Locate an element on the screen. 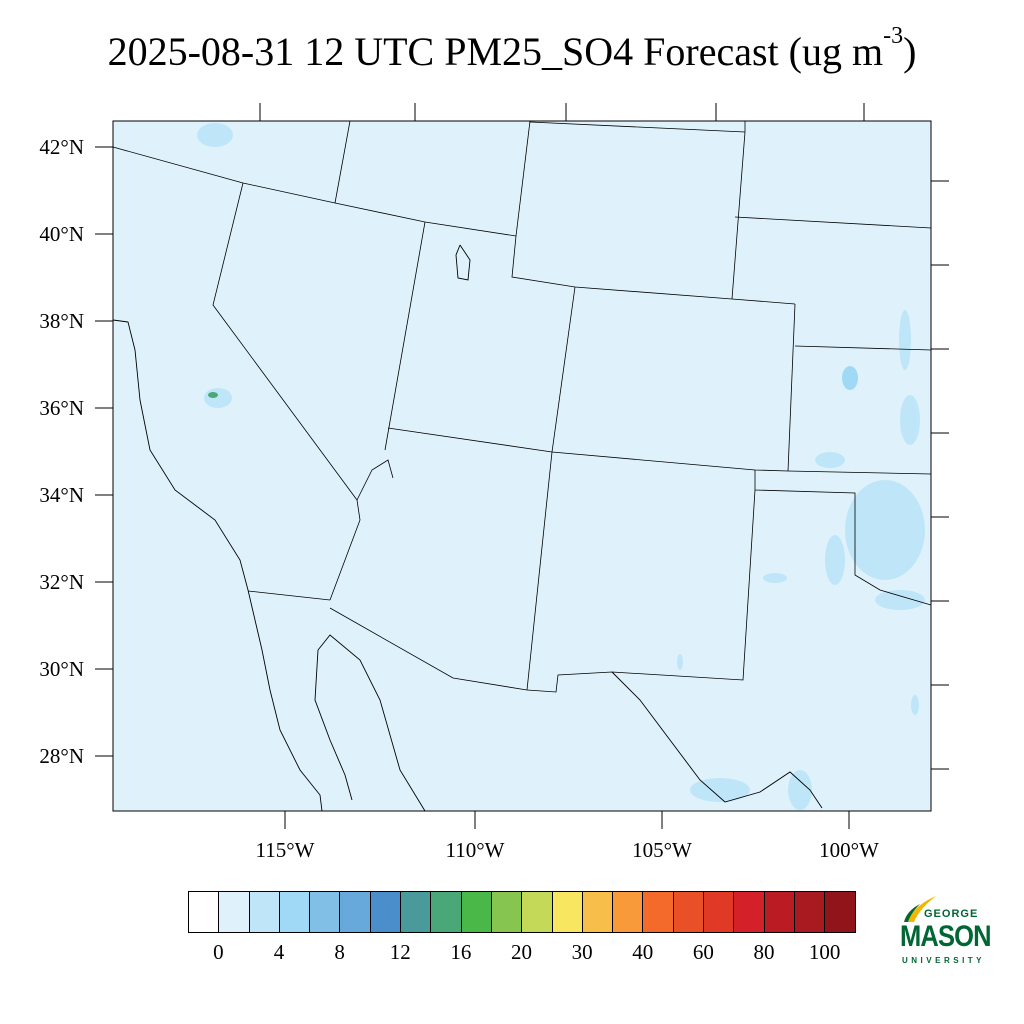 The image size is (1024, 1024). george-mason-logo: GEORGE MASON UNIVERSITY is located at coordinates (952, 932).